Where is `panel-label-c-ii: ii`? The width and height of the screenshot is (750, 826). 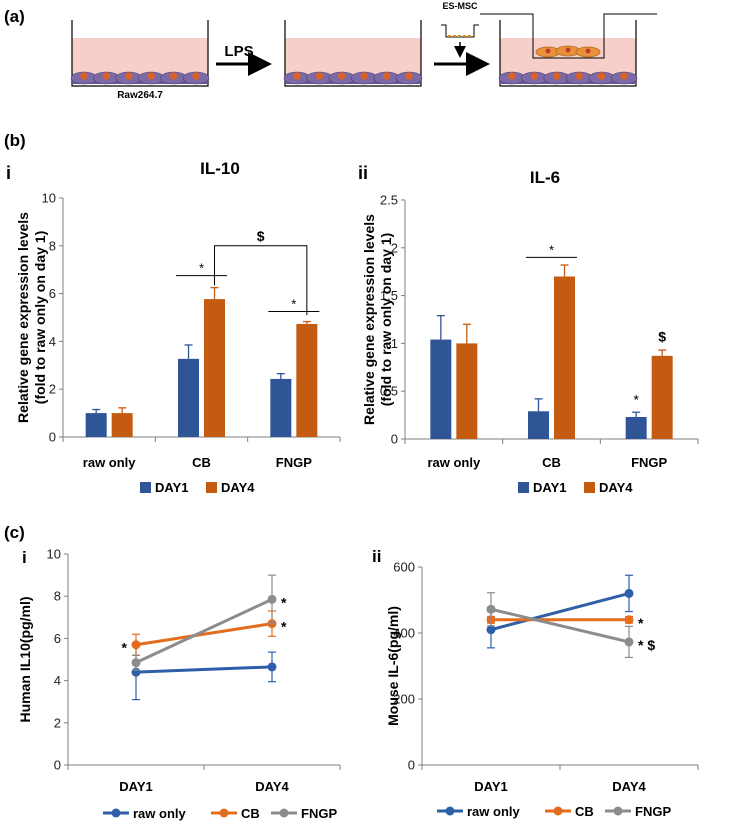 panel-label-c-ii: ii is located at coordinates (376, 556).